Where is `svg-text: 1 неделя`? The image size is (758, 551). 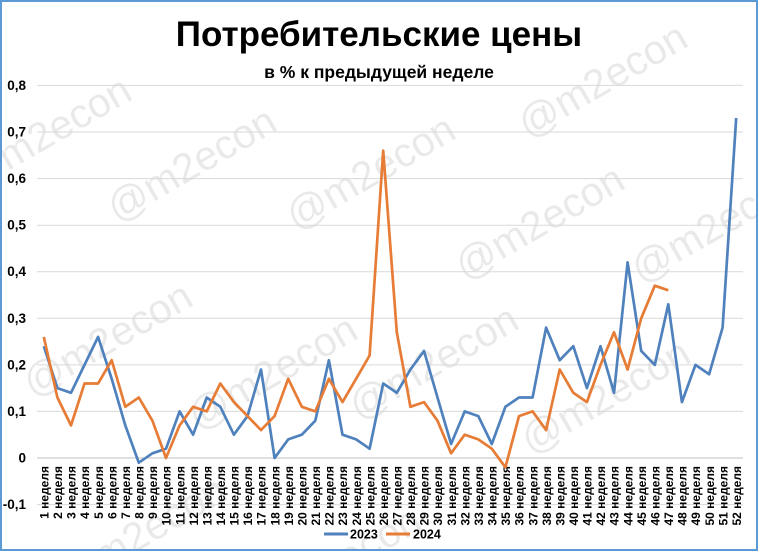 svg-text: 1 неделя is located at coordinates (45, 492).